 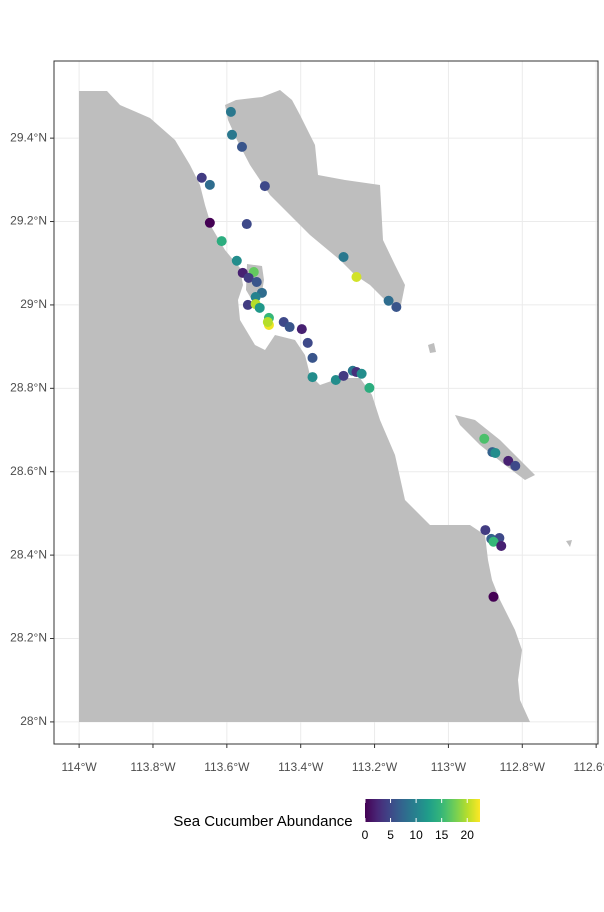 I want to click on y-tick-label: 28.4°N, so click(x=28, y=554).